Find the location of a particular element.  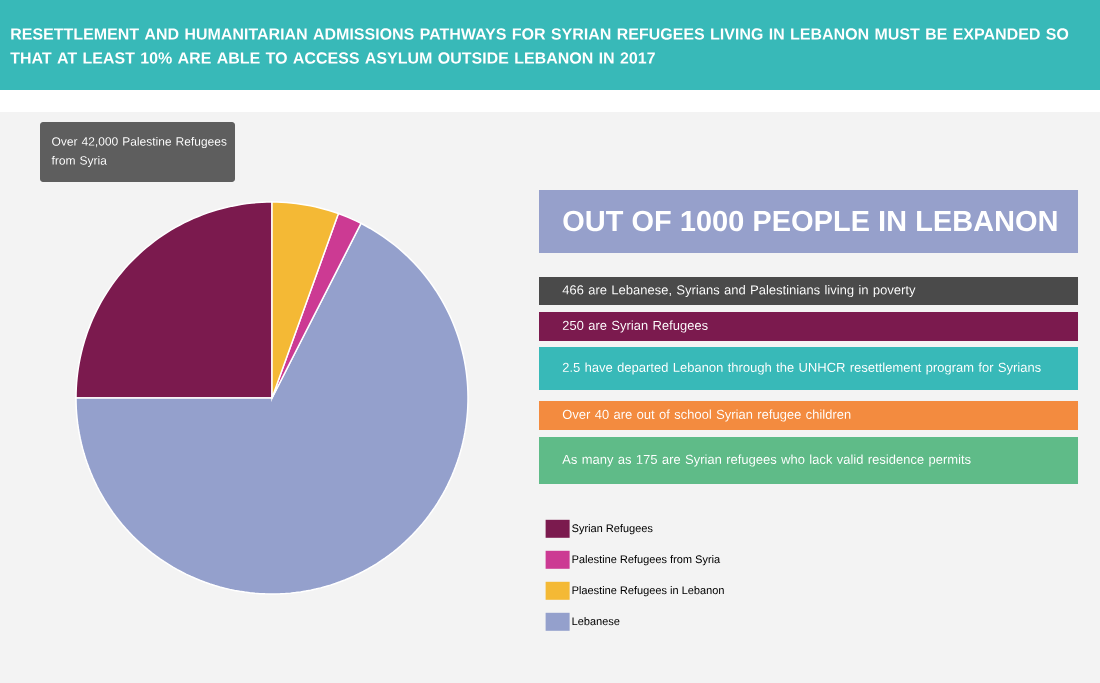

legend-label: Syrian Refugees is located at coordinates (612, 529).